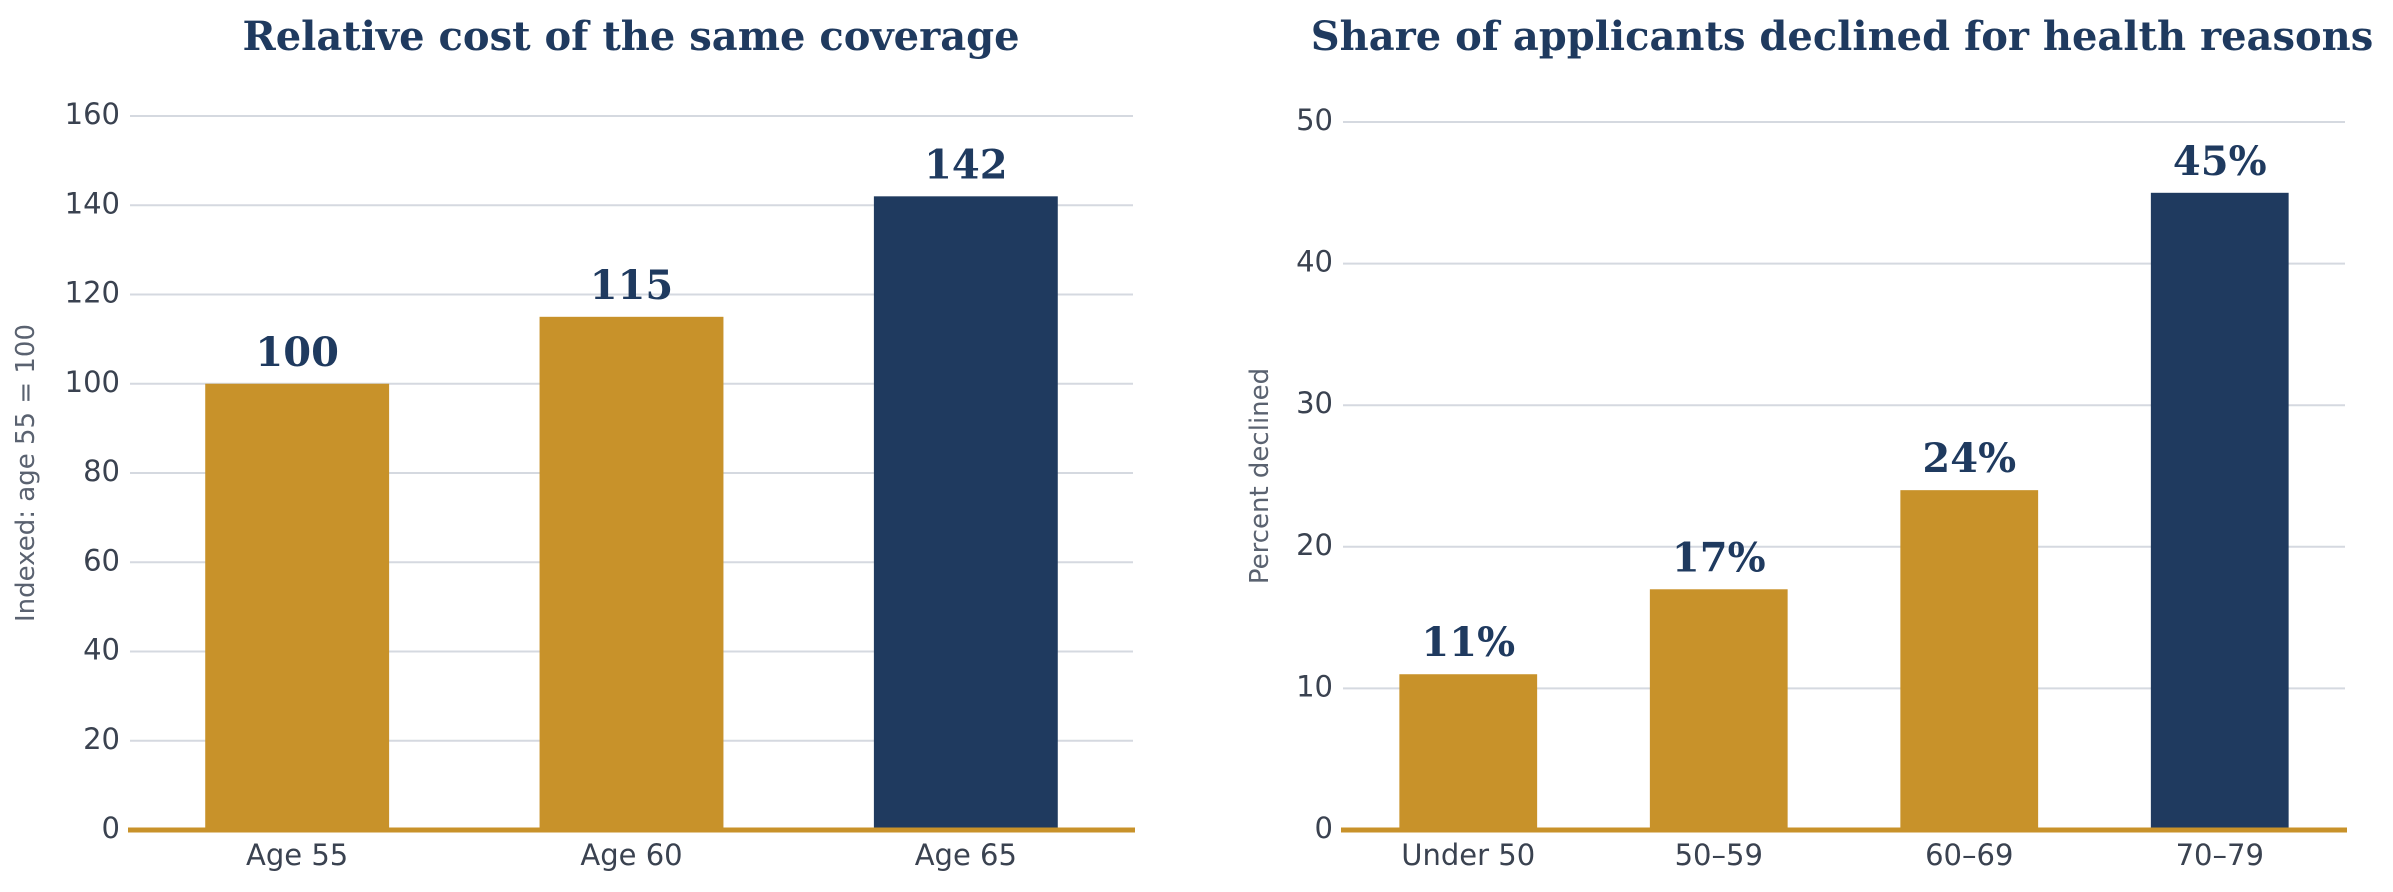  Describe the element at coordinates (1314, 686) in the screenshot. I see `declined-y-tick-label: 10` at that location.